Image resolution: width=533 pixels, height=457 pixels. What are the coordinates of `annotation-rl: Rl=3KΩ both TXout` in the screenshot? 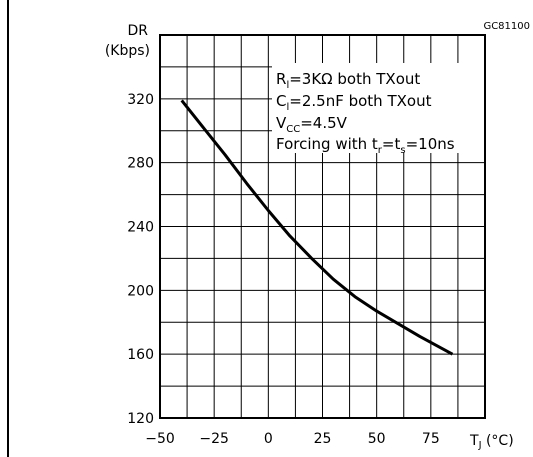 It's located at (348, 80).